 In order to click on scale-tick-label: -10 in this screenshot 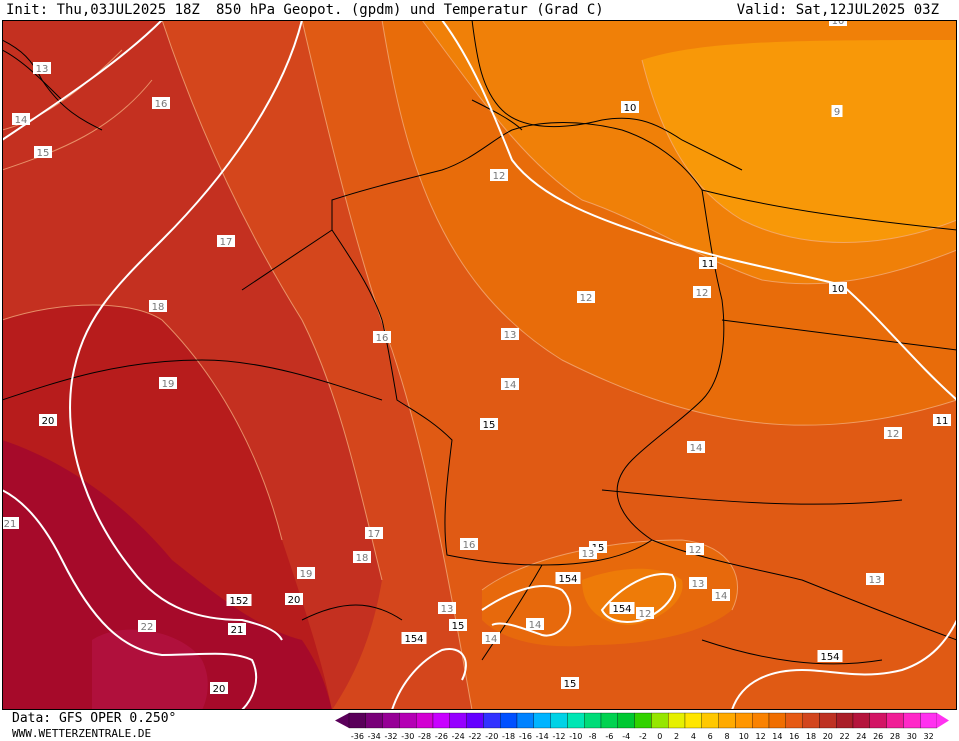, I will do `click(575, 736)`.